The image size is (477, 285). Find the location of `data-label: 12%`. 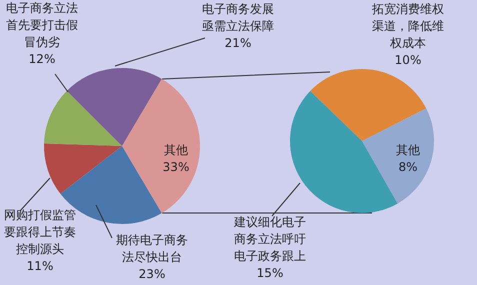

data-label: 12% is located at coordinates (42, 59).